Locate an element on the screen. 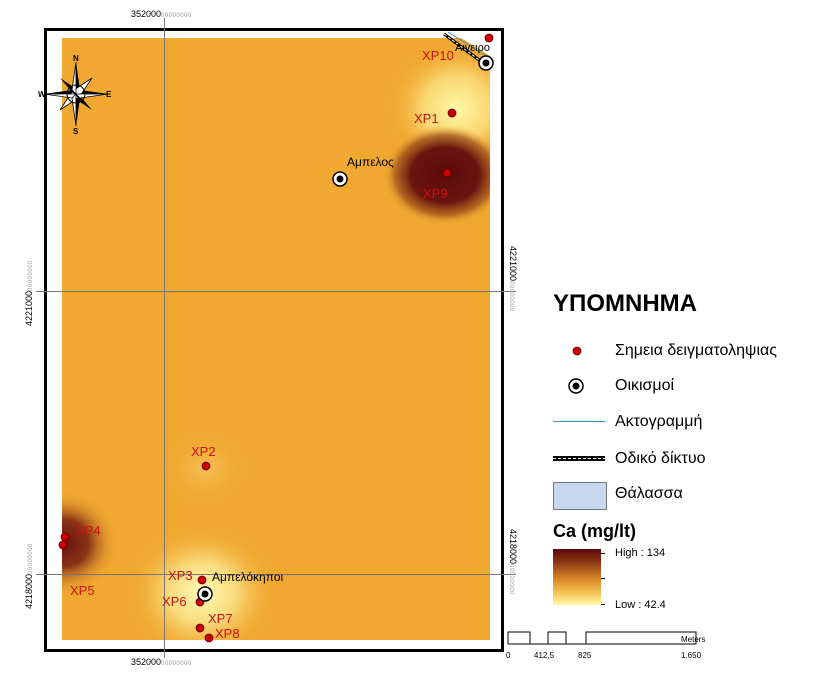 Image resolution: width=832 pixels, height=676 pixels. sample-point-xp7 is located at coordinates (200, 628).